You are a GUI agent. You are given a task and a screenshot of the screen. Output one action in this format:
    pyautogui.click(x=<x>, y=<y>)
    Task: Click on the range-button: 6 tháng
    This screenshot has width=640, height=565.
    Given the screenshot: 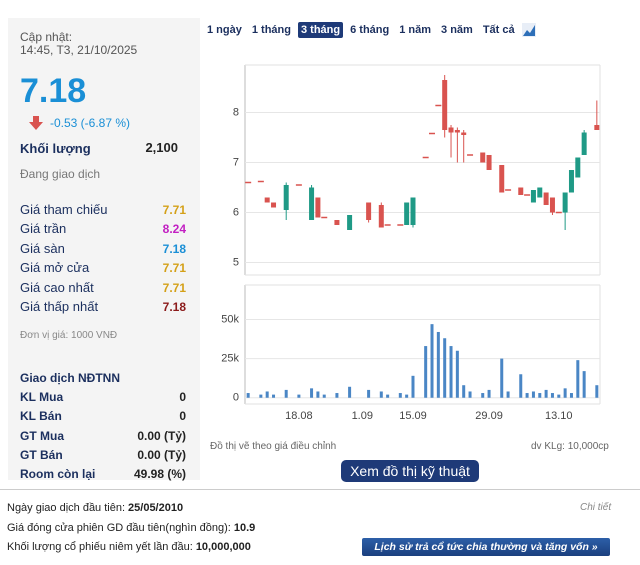 What is the action you would take?
    pyautogui.click(x=370, y=30)
    